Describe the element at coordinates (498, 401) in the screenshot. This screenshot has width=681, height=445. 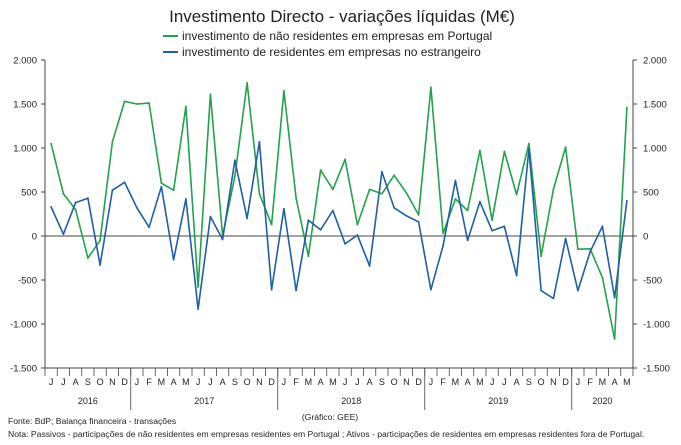
I see `year-label: 2019` at that location.